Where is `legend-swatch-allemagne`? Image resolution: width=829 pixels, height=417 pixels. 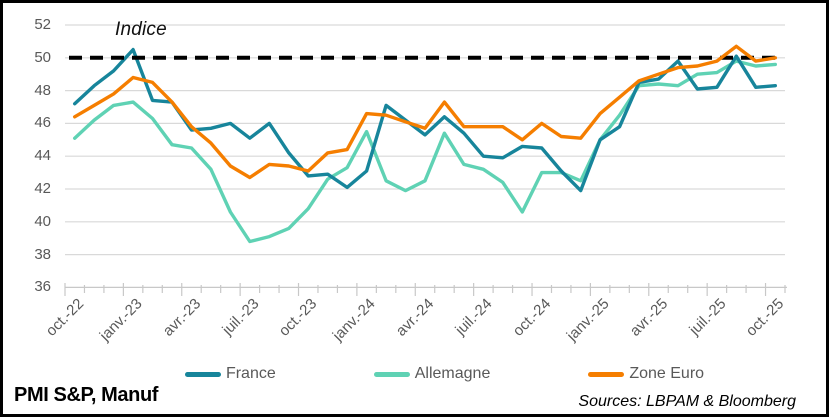 legend-swatch-allemagne is located at coordinates (391, 374).